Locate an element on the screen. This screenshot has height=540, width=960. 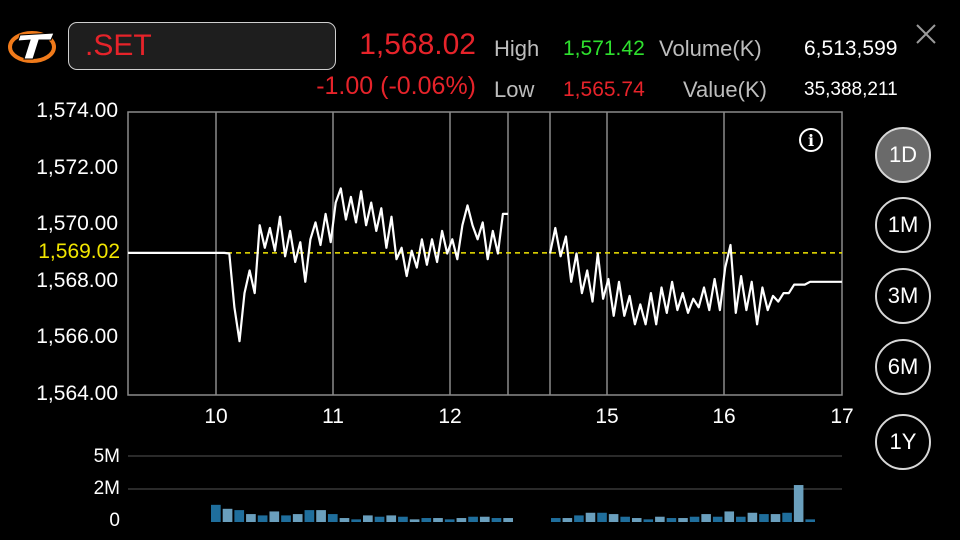
y-tick-label: 1,572.00 is located at coordinates (77, 167).